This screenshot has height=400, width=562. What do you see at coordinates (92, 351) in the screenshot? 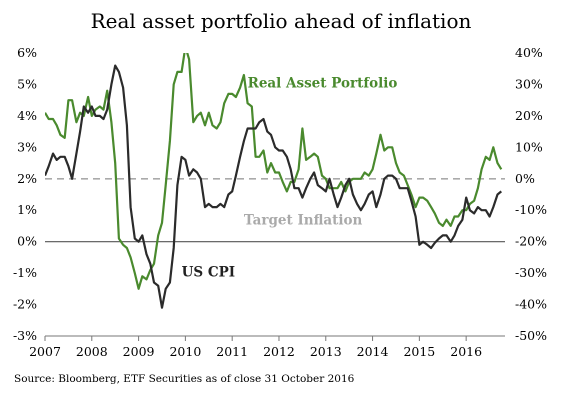
I see `x-tick-label: 2008` at bounding box center [92, 351].